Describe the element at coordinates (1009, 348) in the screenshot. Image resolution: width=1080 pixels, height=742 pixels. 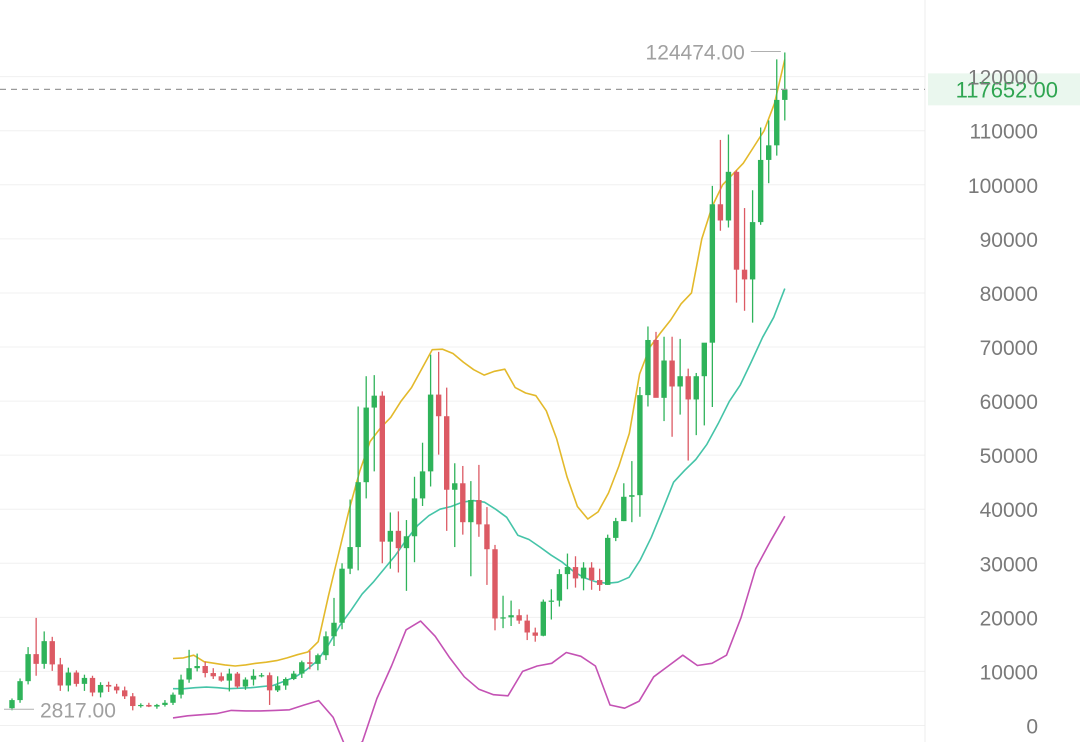
I see `y-tick-label: 70000` at that location.